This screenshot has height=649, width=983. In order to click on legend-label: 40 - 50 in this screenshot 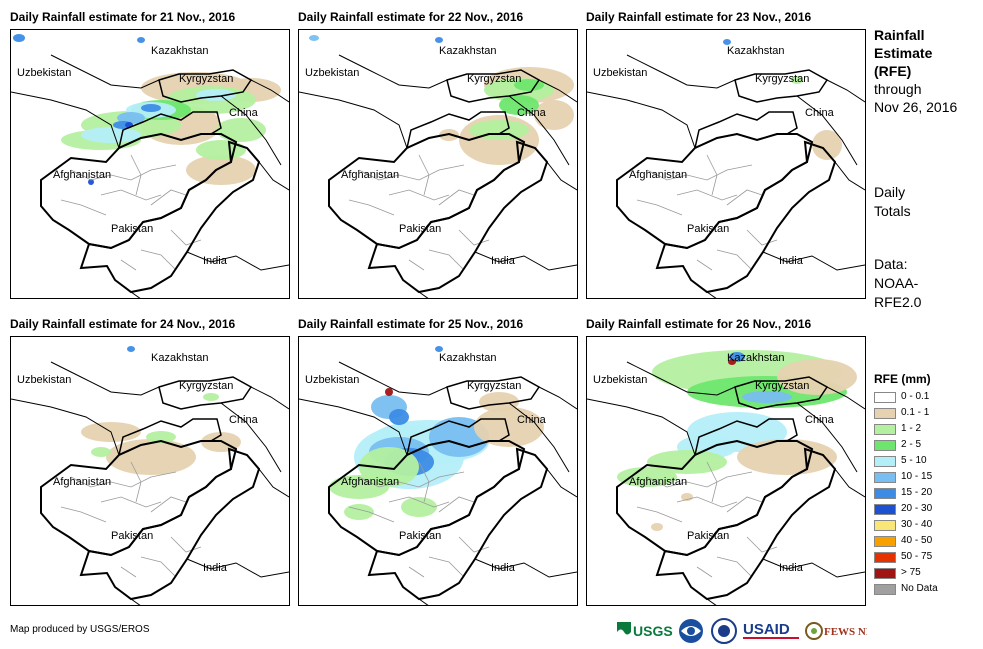, I will do `click(917, 540)`.